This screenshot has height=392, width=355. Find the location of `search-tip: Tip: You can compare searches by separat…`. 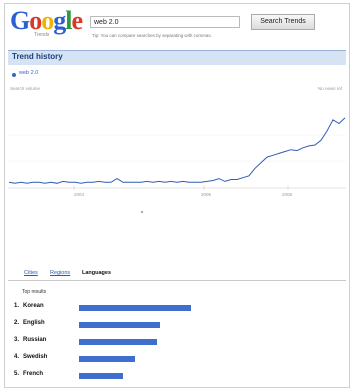

search-tip: Tip: You can compare searches by separat… is located at coordinates (152, 35).